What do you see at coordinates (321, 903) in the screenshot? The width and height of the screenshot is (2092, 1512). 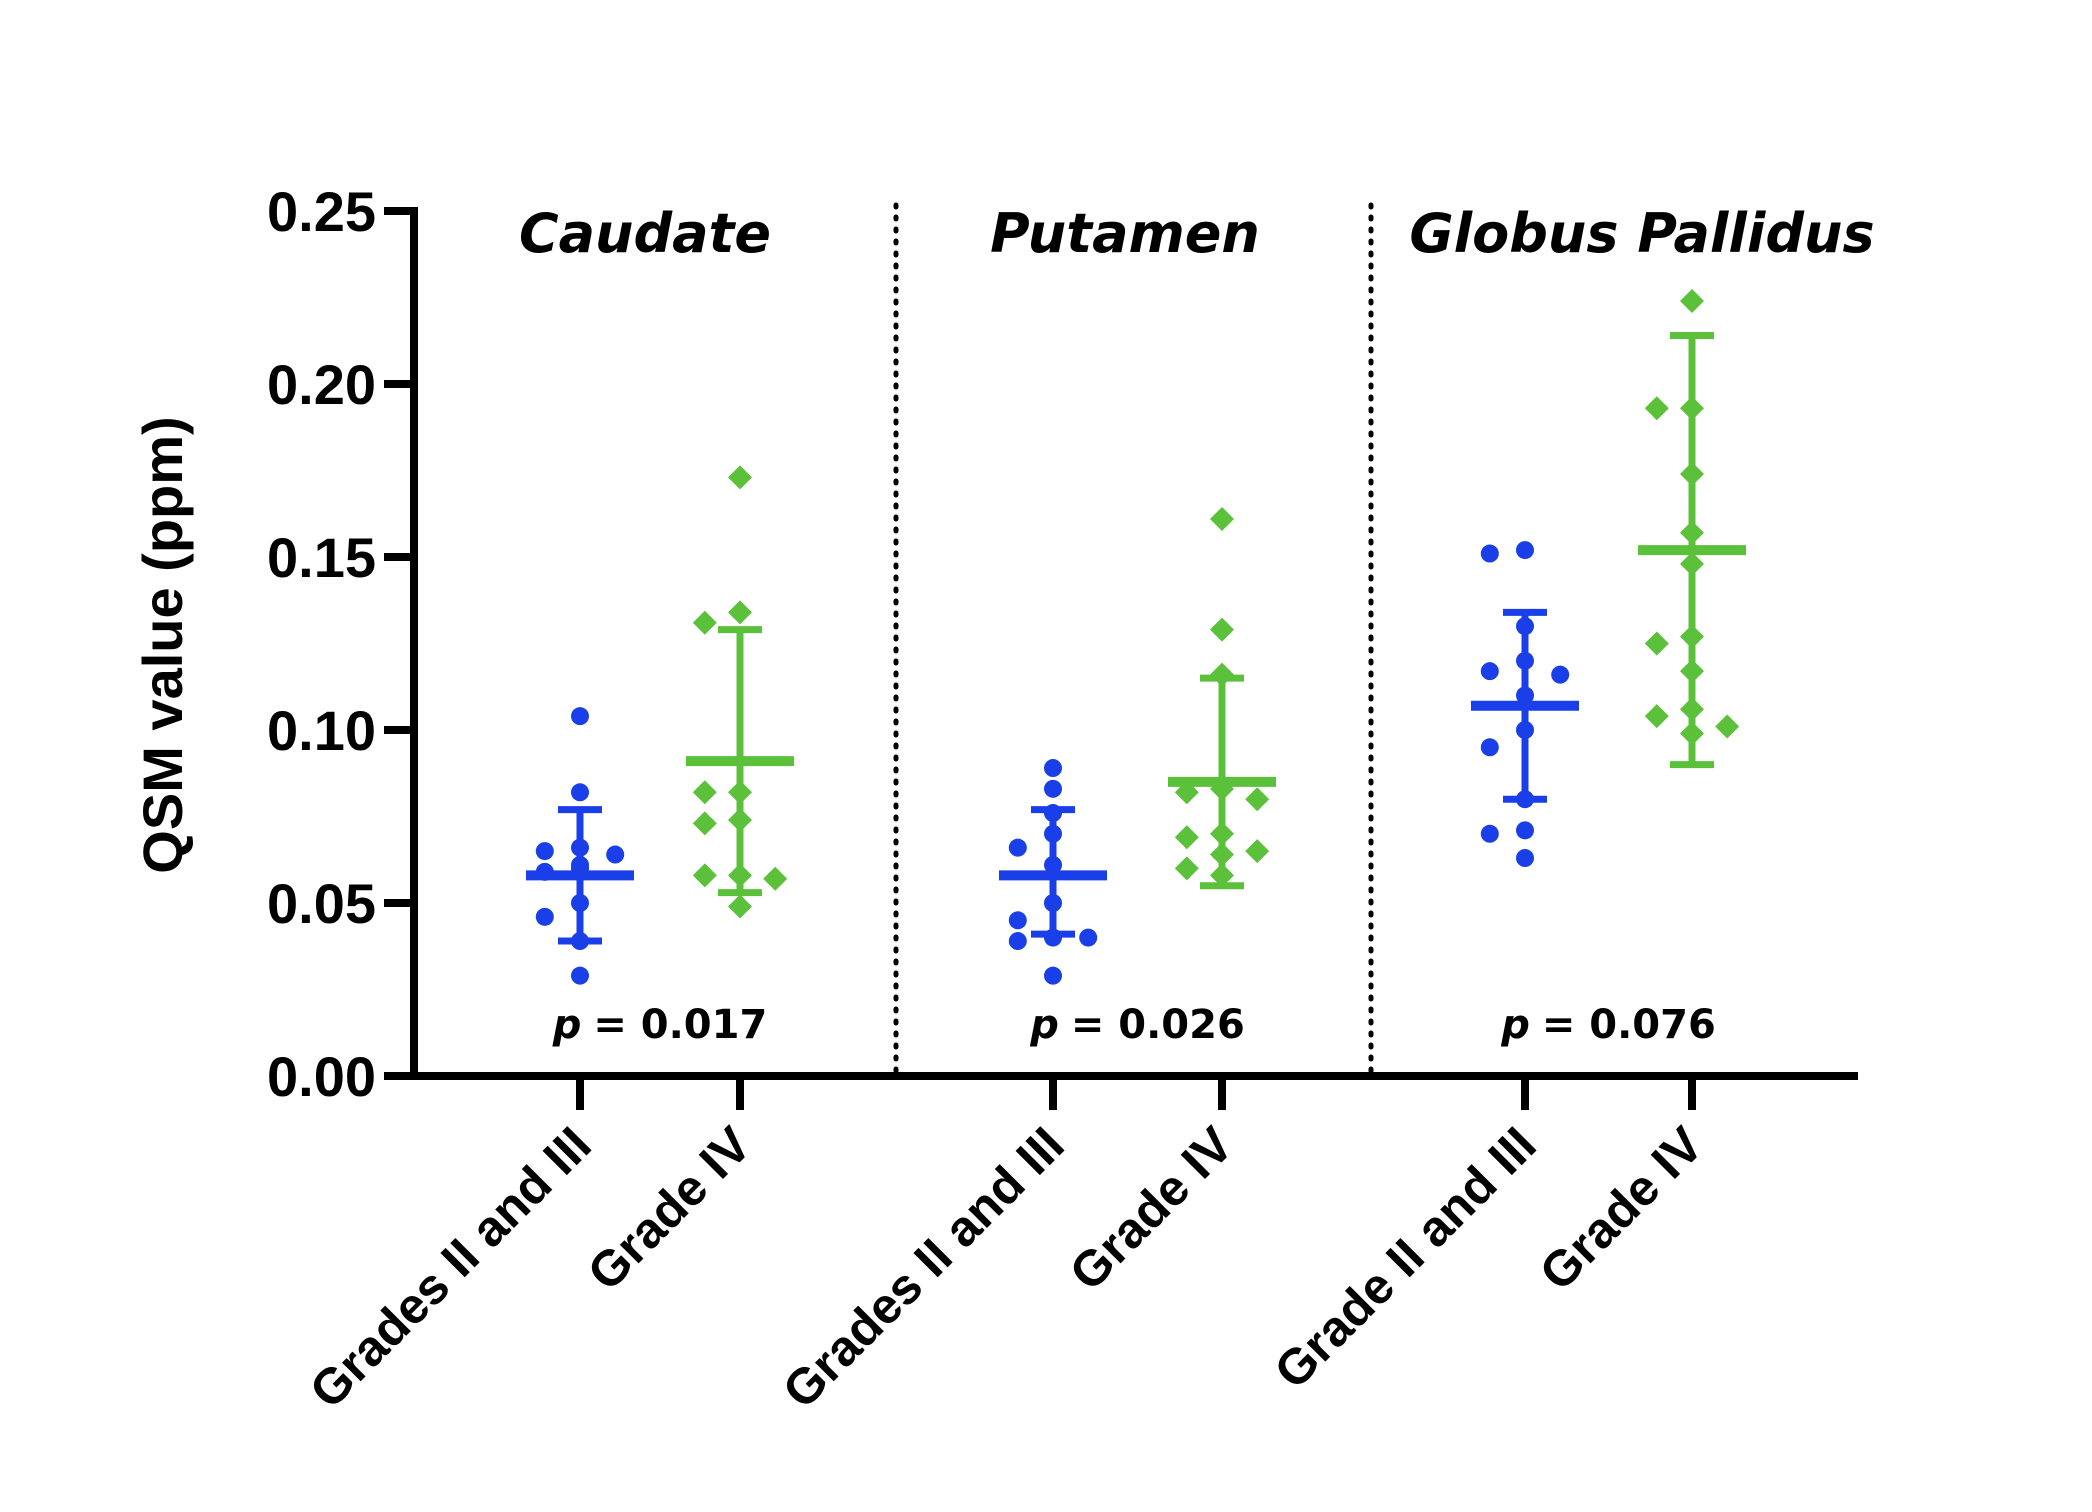 I see `y-tick-label: 0.05` at bounding box center [321, 903].